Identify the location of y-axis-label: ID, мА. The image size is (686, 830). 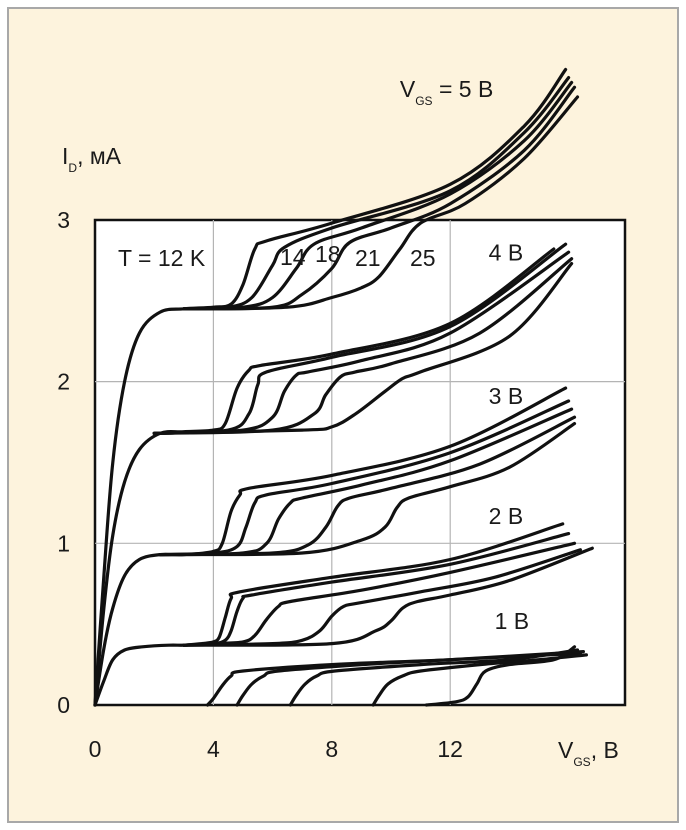
(92, 159).